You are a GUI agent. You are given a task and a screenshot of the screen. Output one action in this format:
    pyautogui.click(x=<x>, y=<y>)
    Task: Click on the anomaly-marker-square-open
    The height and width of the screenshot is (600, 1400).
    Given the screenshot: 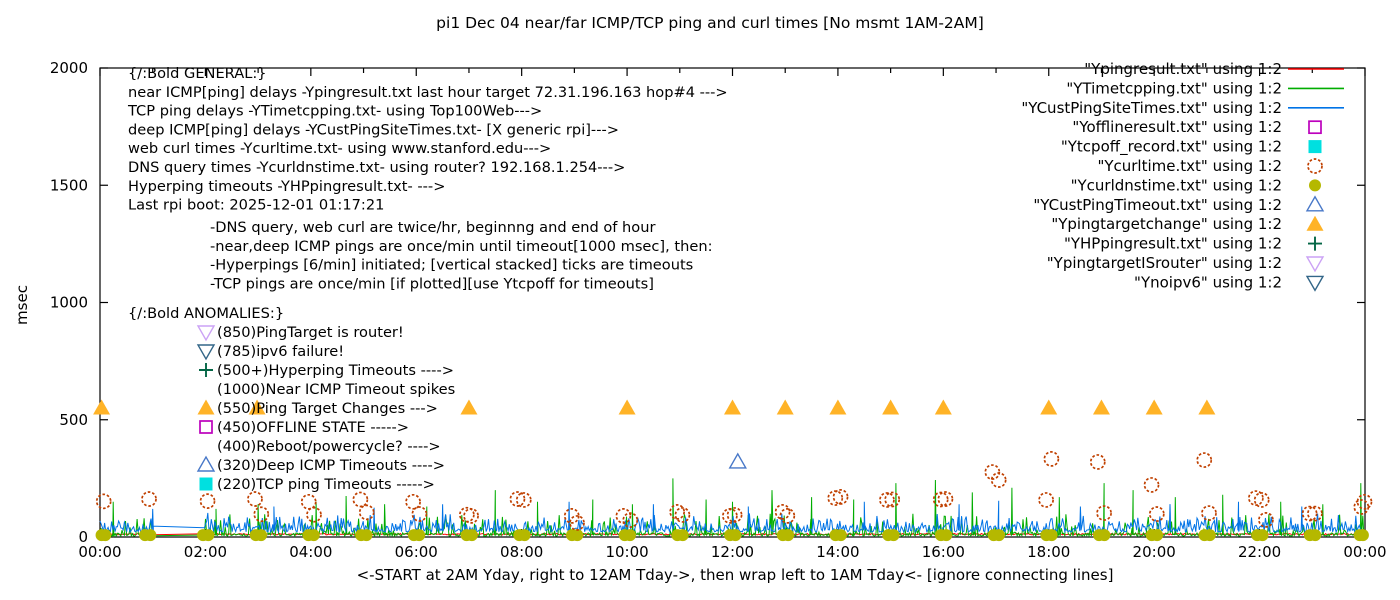 What is the action you would take?
    pyautogui.click(x=206, y=427)
    